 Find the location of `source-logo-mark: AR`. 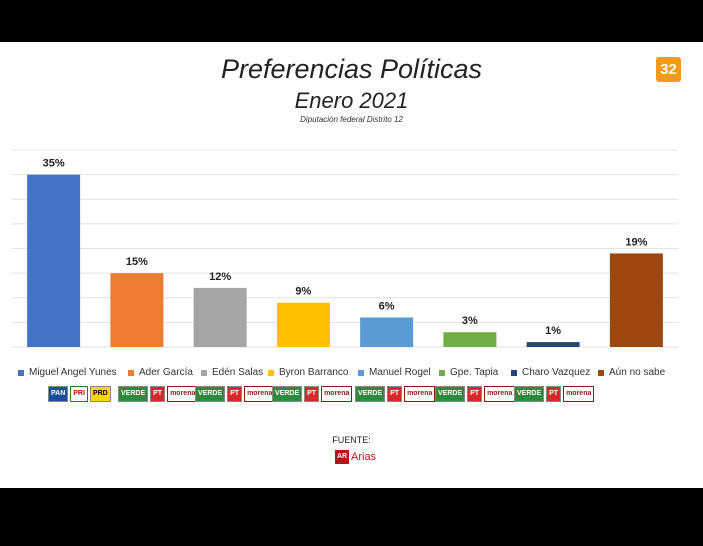

source-logo-mark: AR is located at coordinates (342, 457).